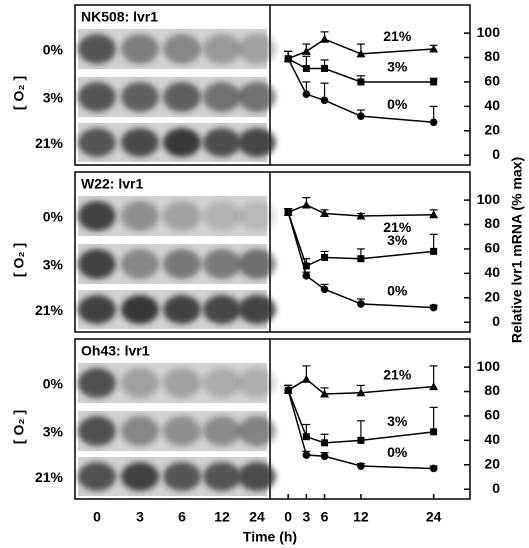 The height and width of the screenshot is (548, 529). I want to click on blot-title: NK508: lvr1, so click(119, 17).